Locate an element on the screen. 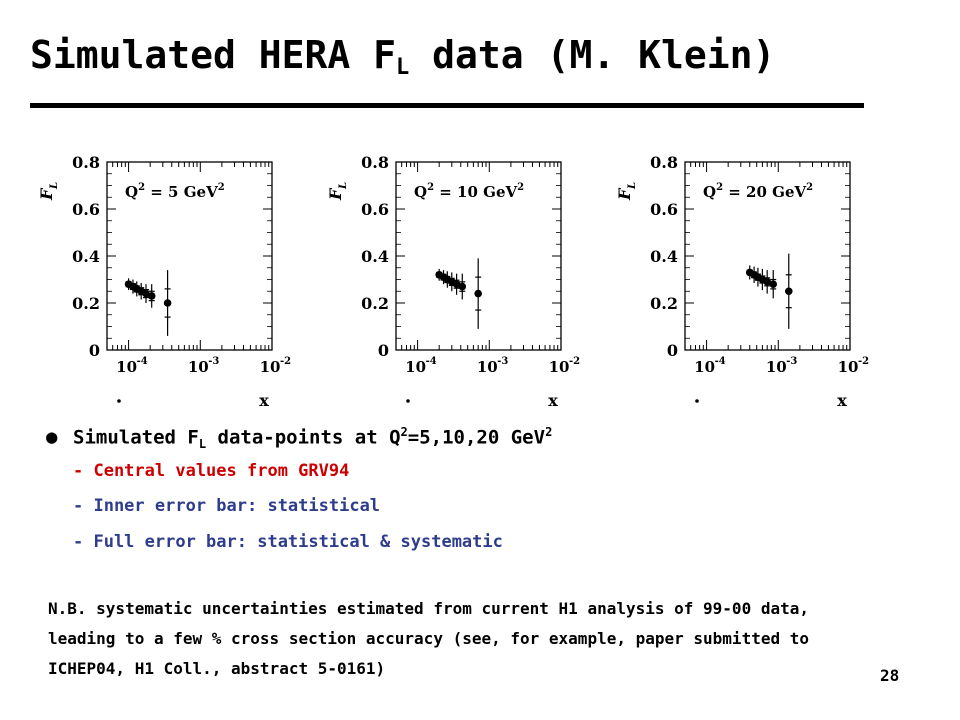 The image size is (960, 720). sub-bullet-inner-error: - Inner error bar: statistical is located at coordinates (227, 506).